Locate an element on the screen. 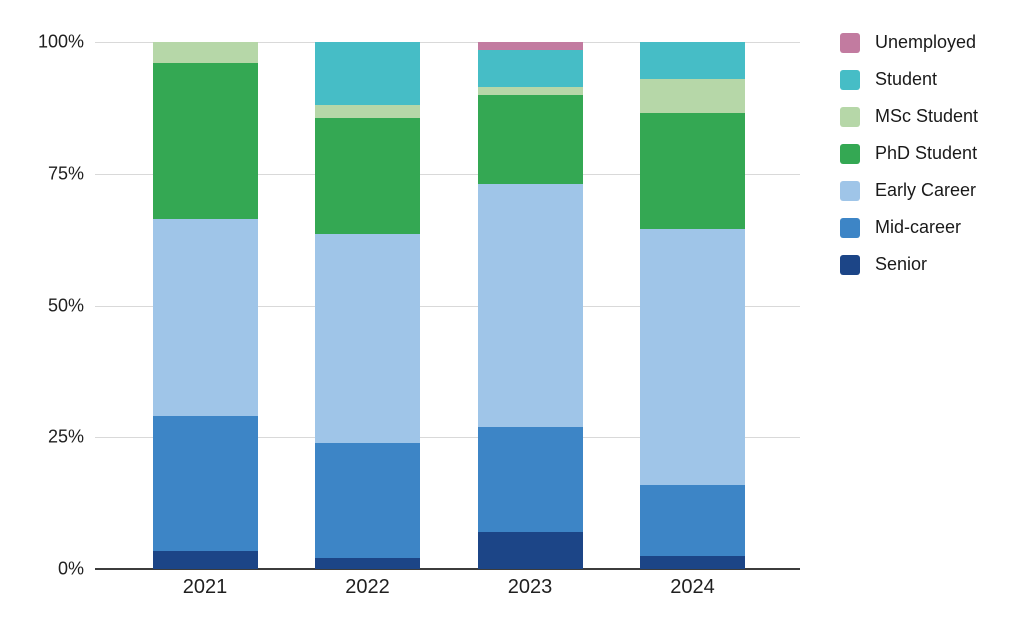 The height and width of the screenshot is (633, 1023). x-axis-labels: 2021 2022 2023 2024 is located at coordinates (447, 589).